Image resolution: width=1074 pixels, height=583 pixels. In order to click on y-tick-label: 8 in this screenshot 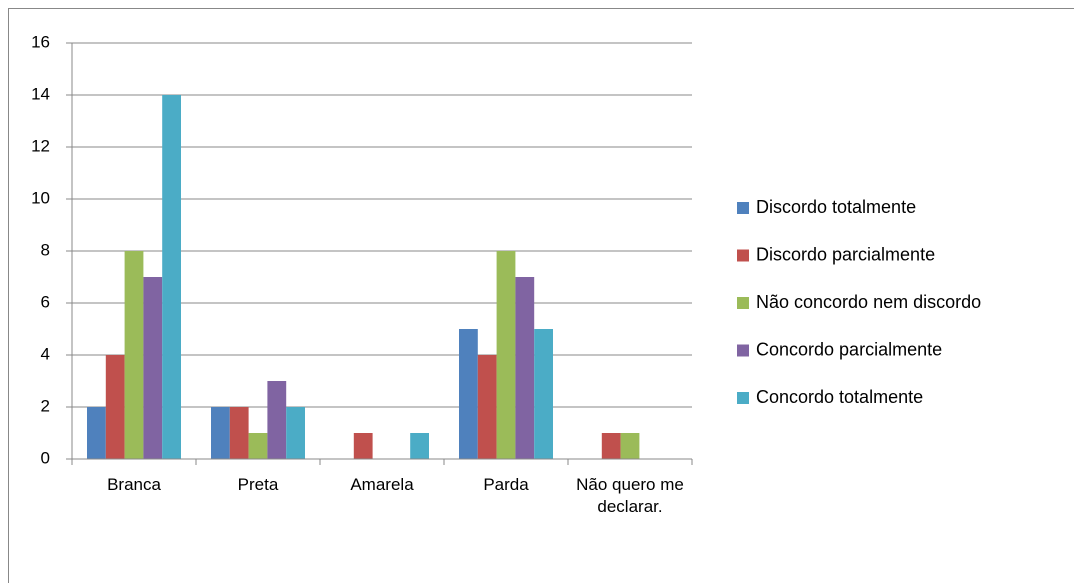, I will do `click(45, 249)`.